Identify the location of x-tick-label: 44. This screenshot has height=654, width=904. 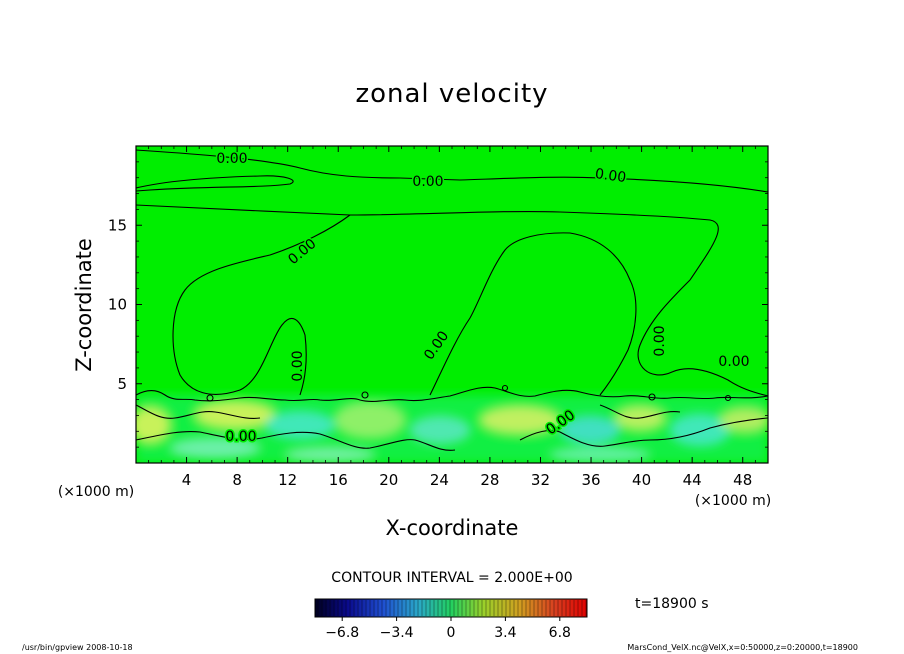
(692, 480).